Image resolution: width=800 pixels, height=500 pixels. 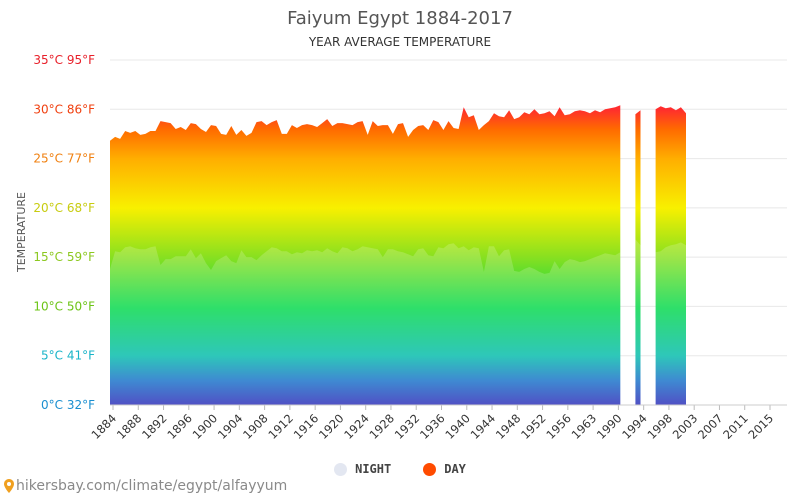 I want to click on x-tick-label: 2007, so click(x=710, y=426).